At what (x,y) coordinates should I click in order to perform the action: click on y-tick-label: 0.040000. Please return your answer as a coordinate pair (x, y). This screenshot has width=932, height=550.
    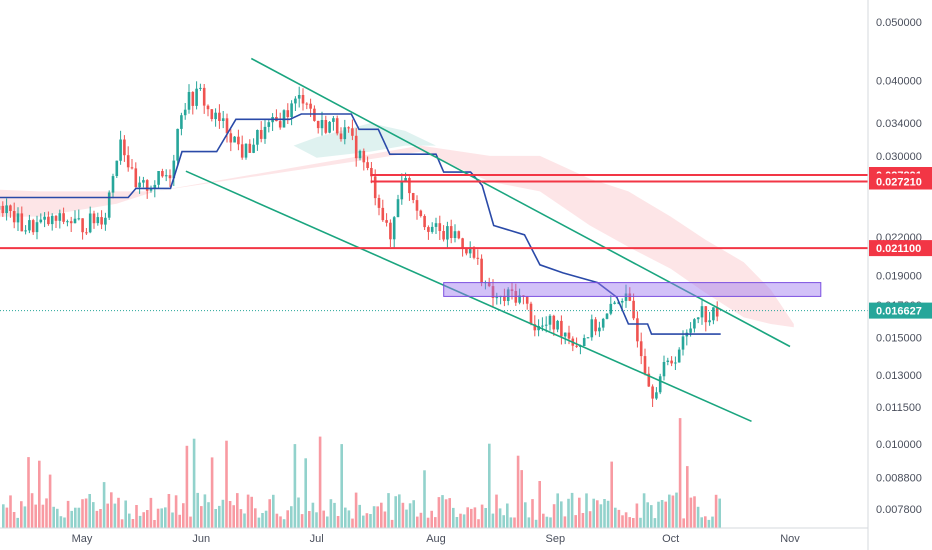
    Looking at the image, I should click on (899, 82).